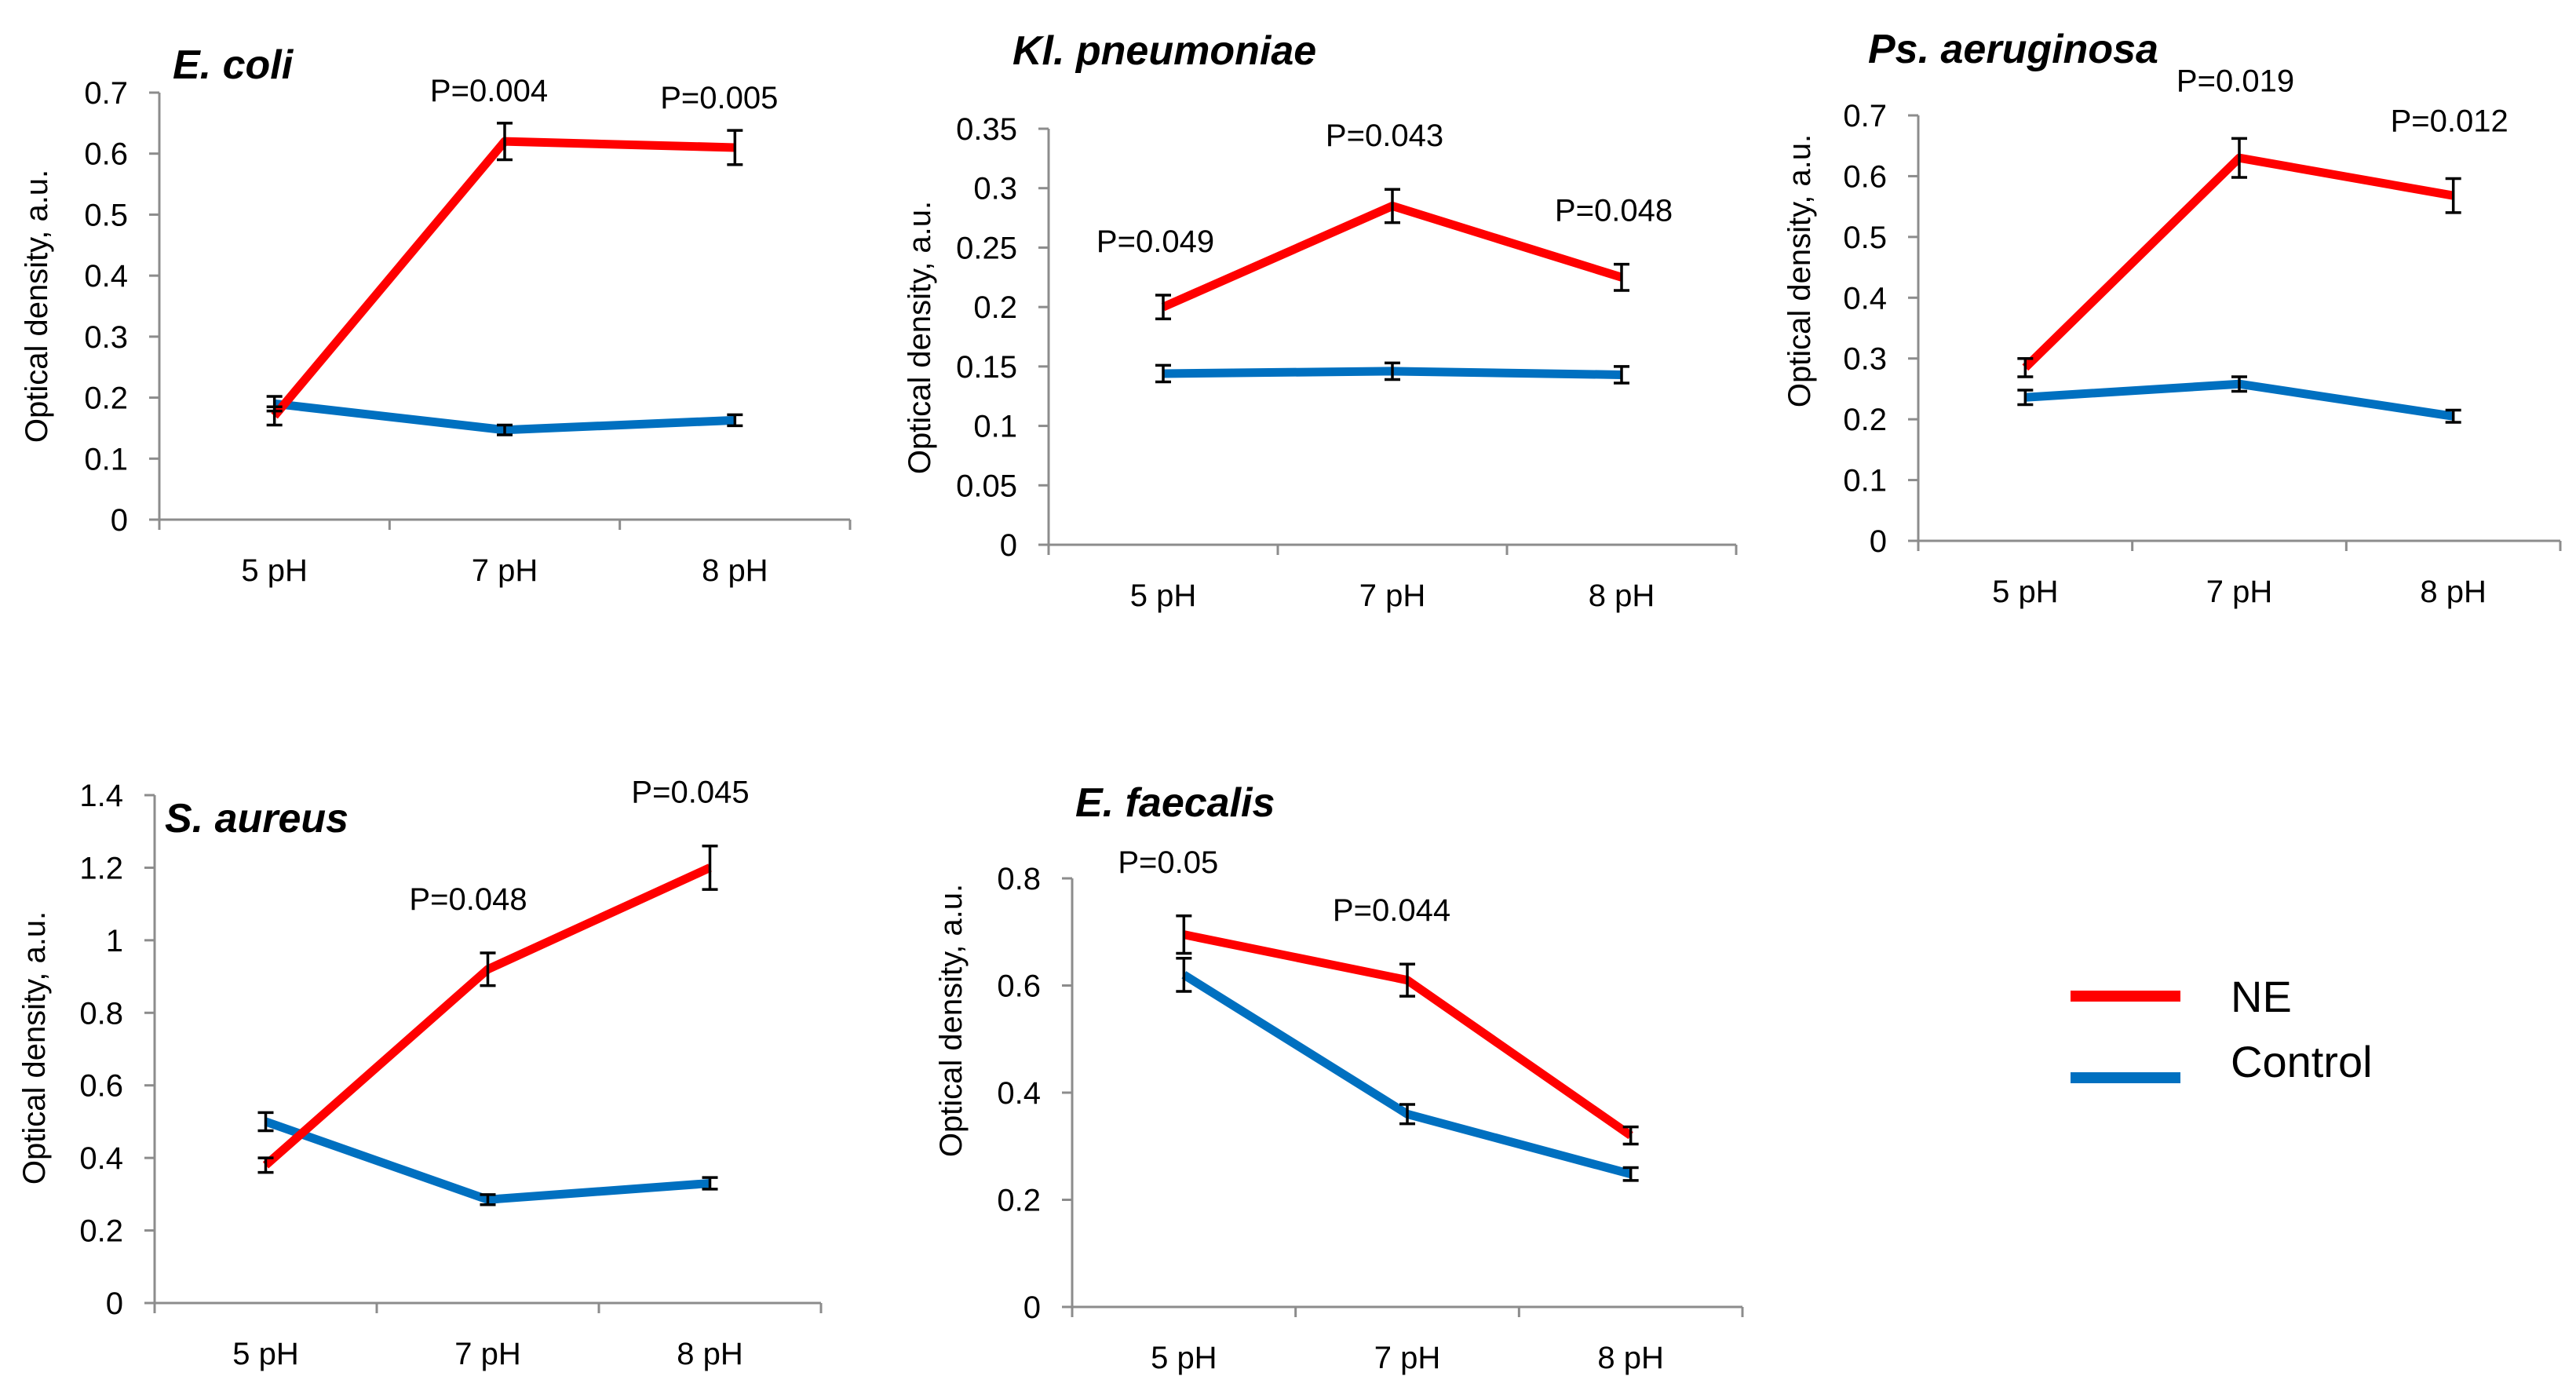 The width and height of the screenshot is (2576, 1398). I want to click on legend: NE Control, so click(2222, 1029).